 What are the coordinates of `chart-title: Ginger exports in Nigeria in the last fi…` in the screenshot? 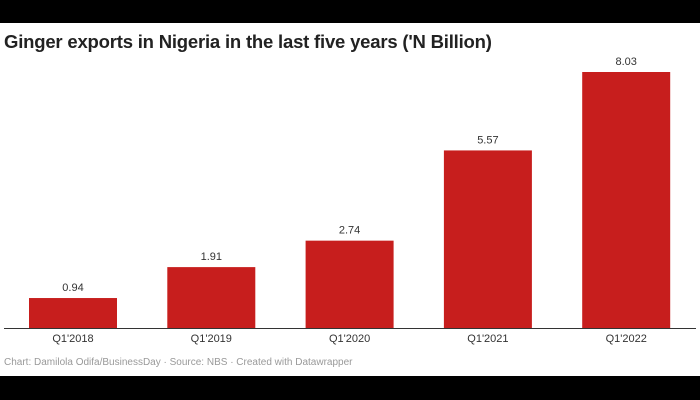 It's located at (248, 41).